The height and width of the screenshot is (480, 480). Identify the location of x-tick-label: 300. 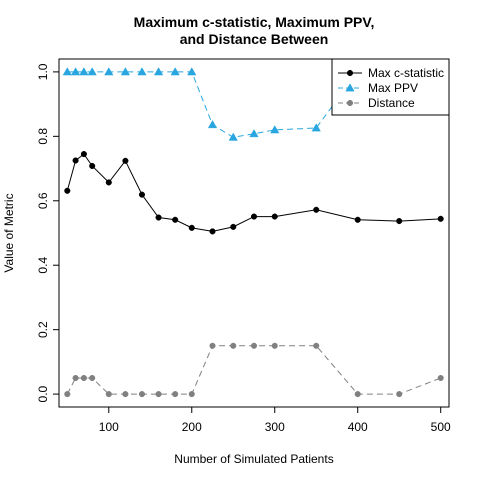
(275, 427).